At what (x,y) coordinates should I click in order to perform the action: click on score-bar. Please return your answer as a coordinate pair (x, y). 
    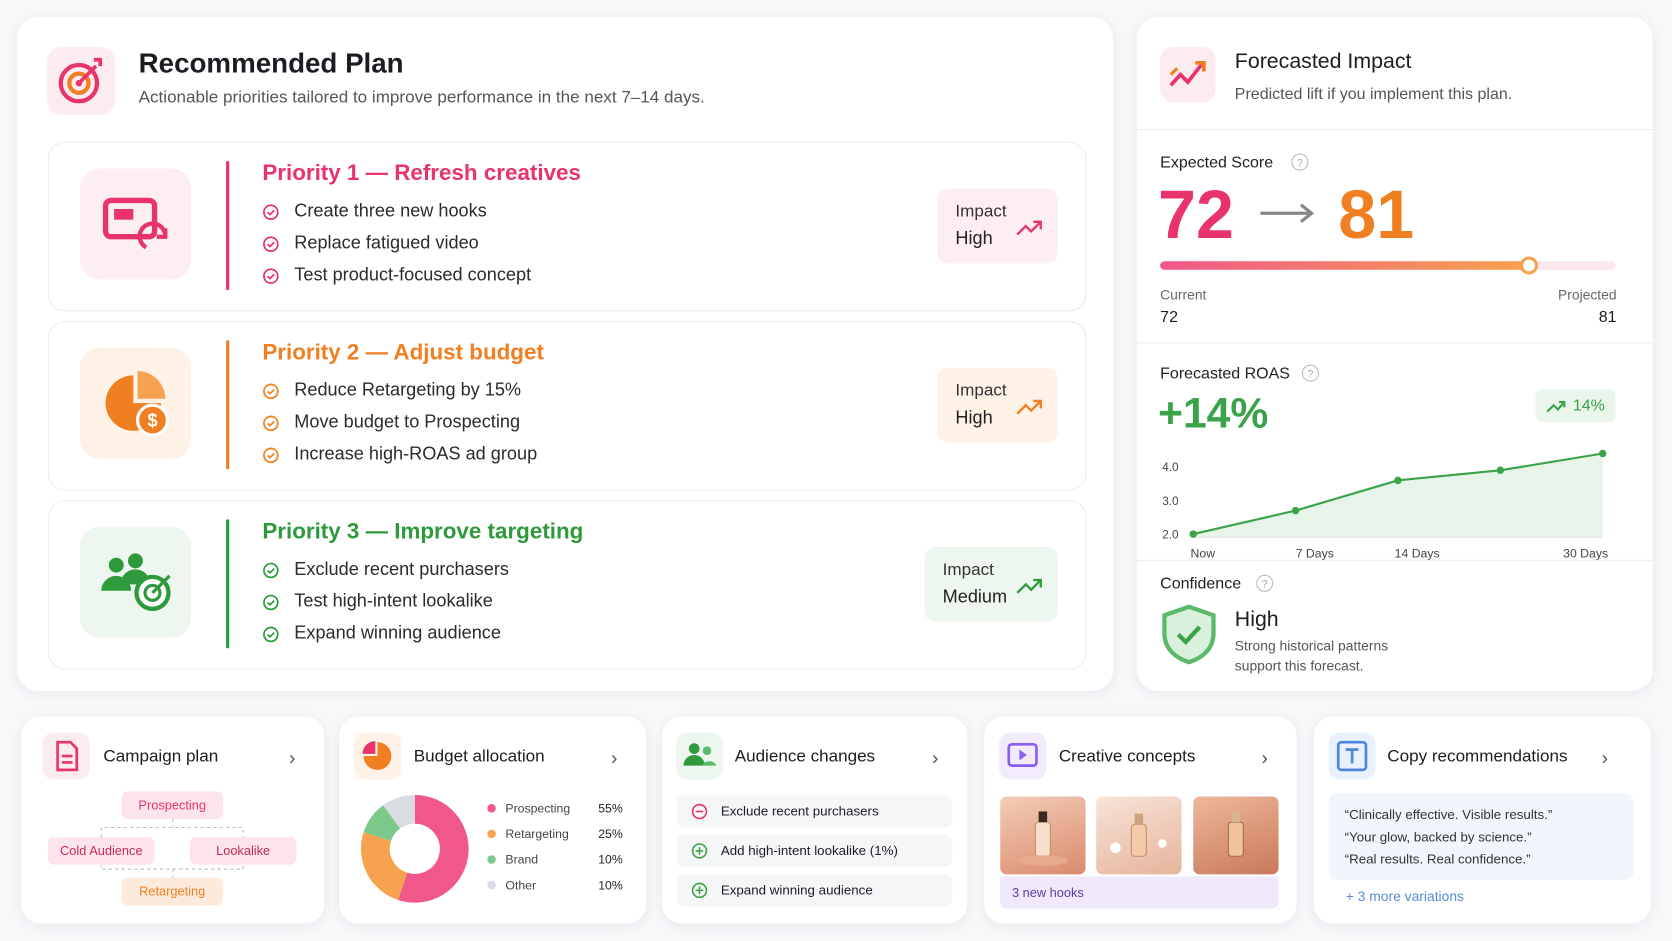
    Looking at the image, I should click on (1388, 265).